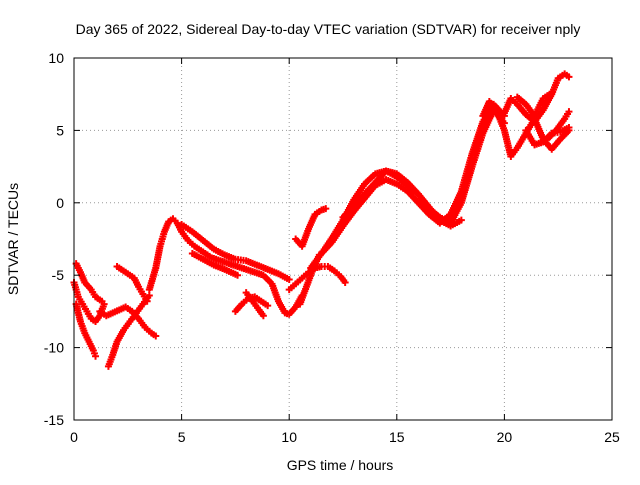 This screenshot has width=640, height=485. Describe the element at coordinates (182, 437) in the screenshot. I see `x-tick-label: 5` at that location.